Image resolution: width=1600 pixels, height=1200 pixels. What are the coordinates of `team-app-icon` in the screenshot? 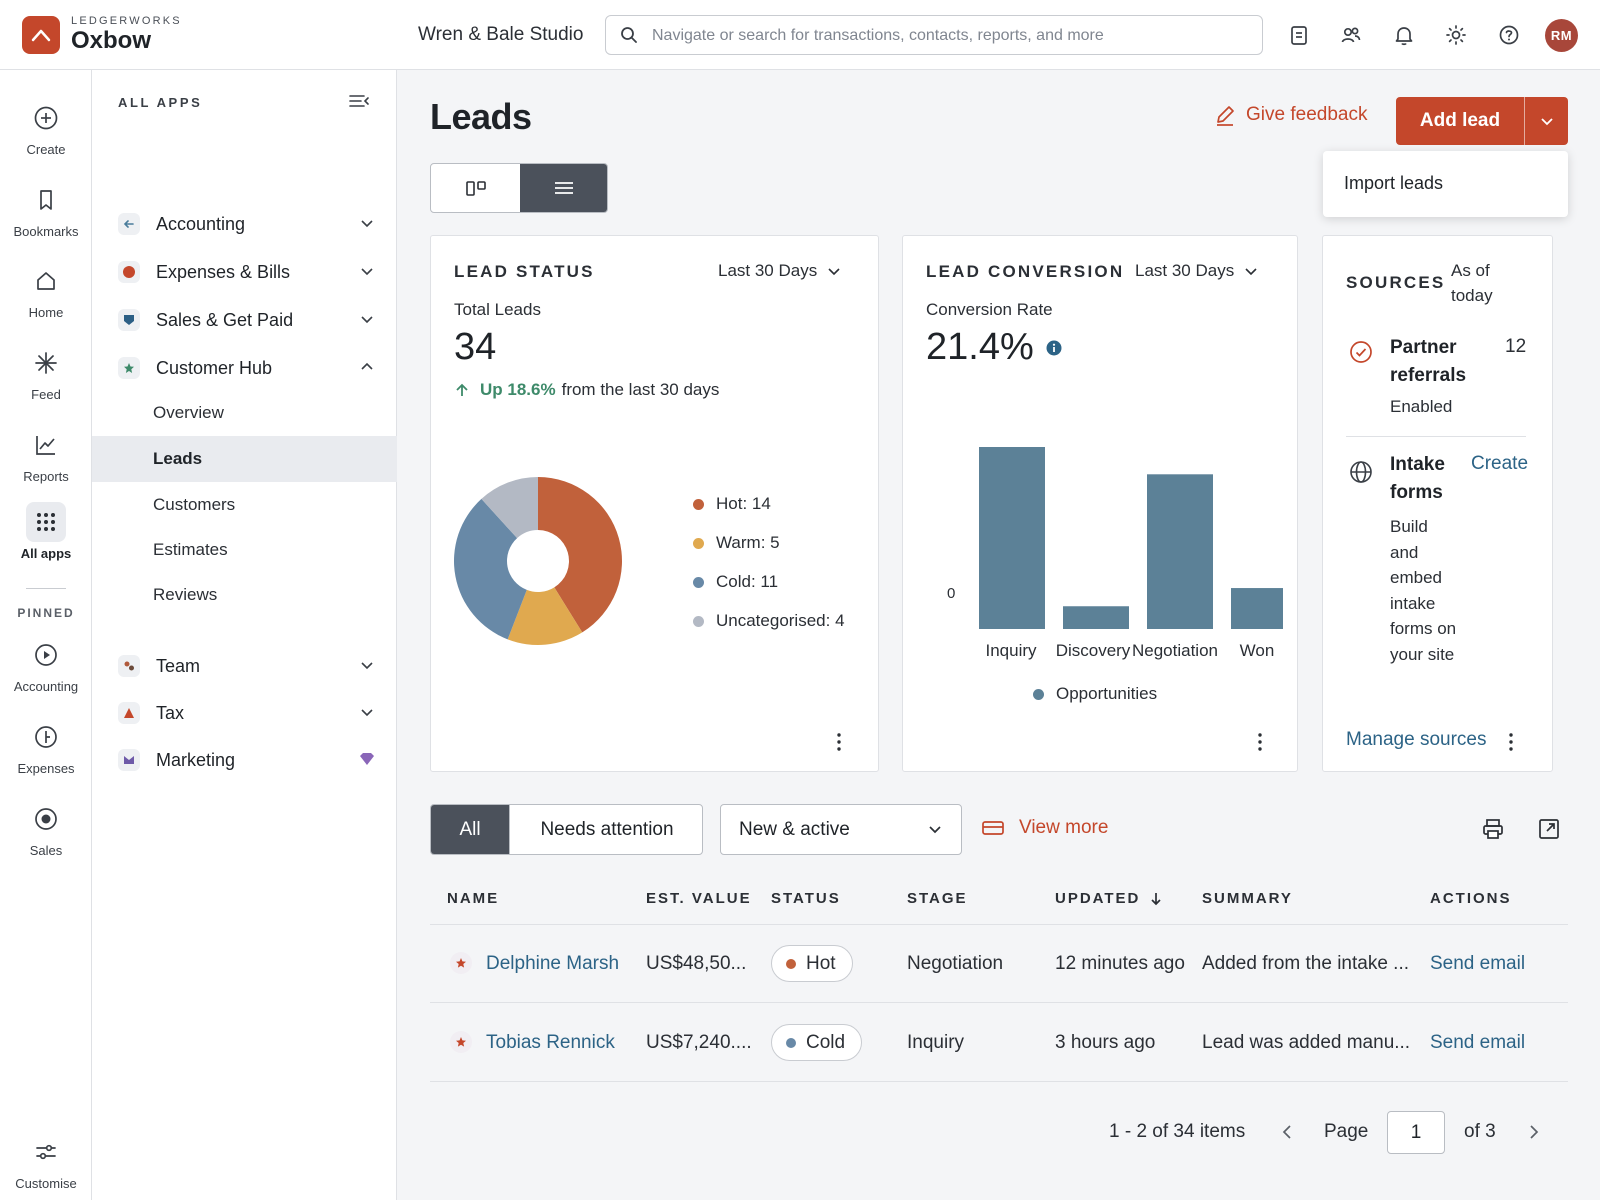 It's located at (129, 666).